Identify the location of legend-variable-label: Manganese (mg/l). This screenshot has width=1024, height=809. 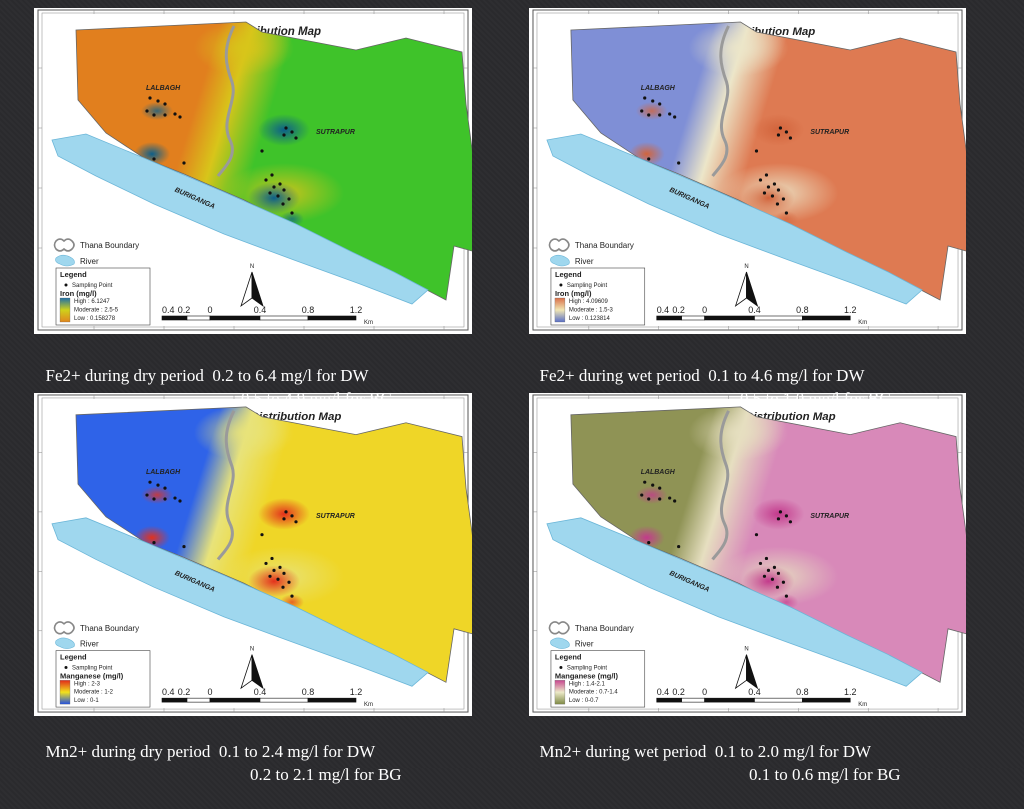
(92, 675).